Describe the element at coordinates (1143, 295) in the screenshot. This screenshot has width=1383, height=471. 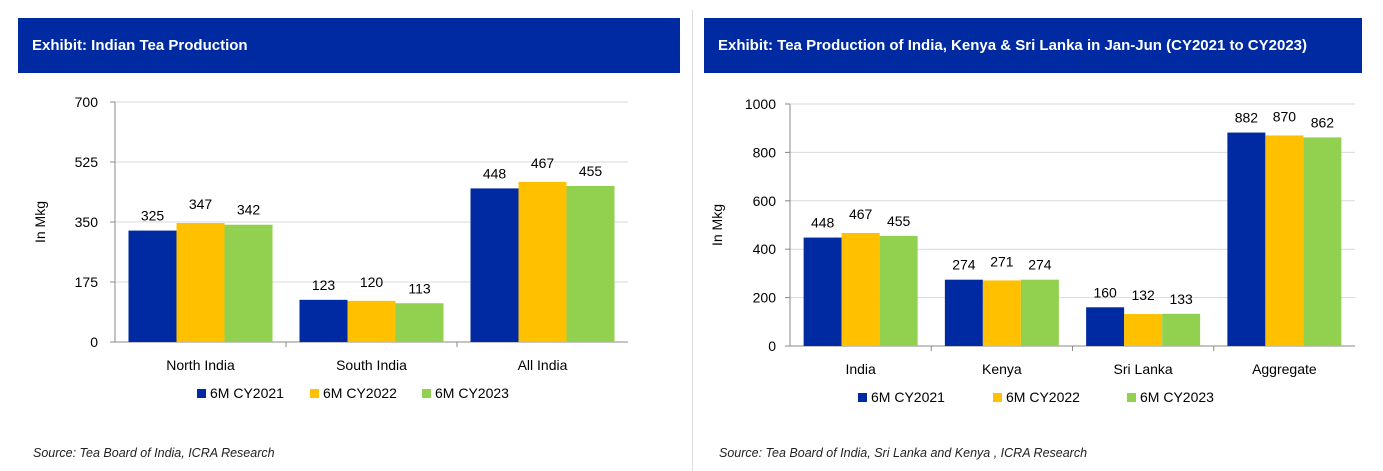
I see `data-label: 132` at that location.